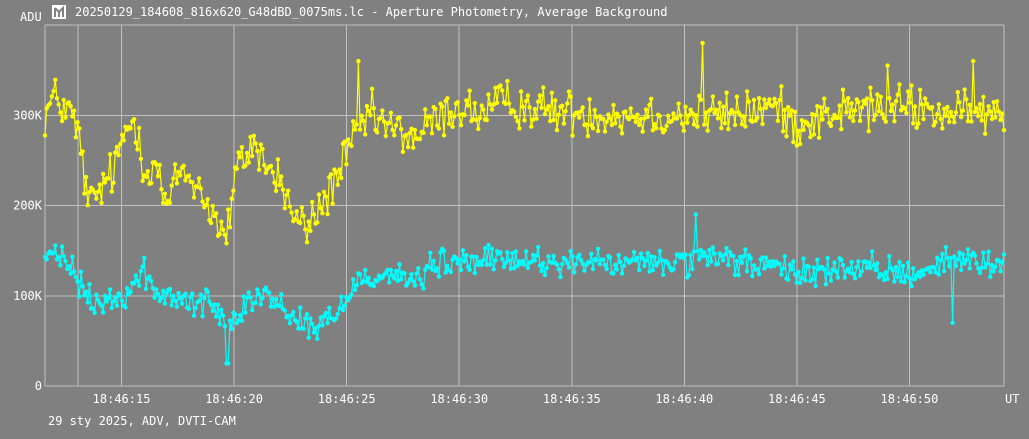  I want to click on y-axis-tick-labels: 0 100K 200K 300K, so click(28, 250).